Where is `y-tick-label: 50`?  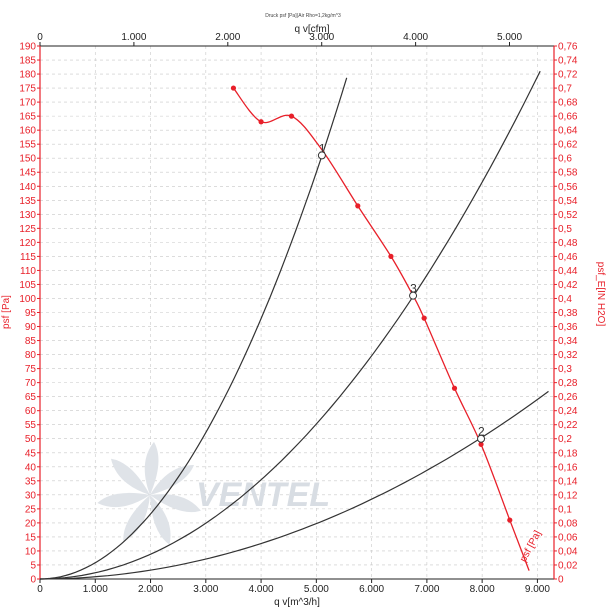
y-tick-label: 50 is located at coordinates (31, 439).